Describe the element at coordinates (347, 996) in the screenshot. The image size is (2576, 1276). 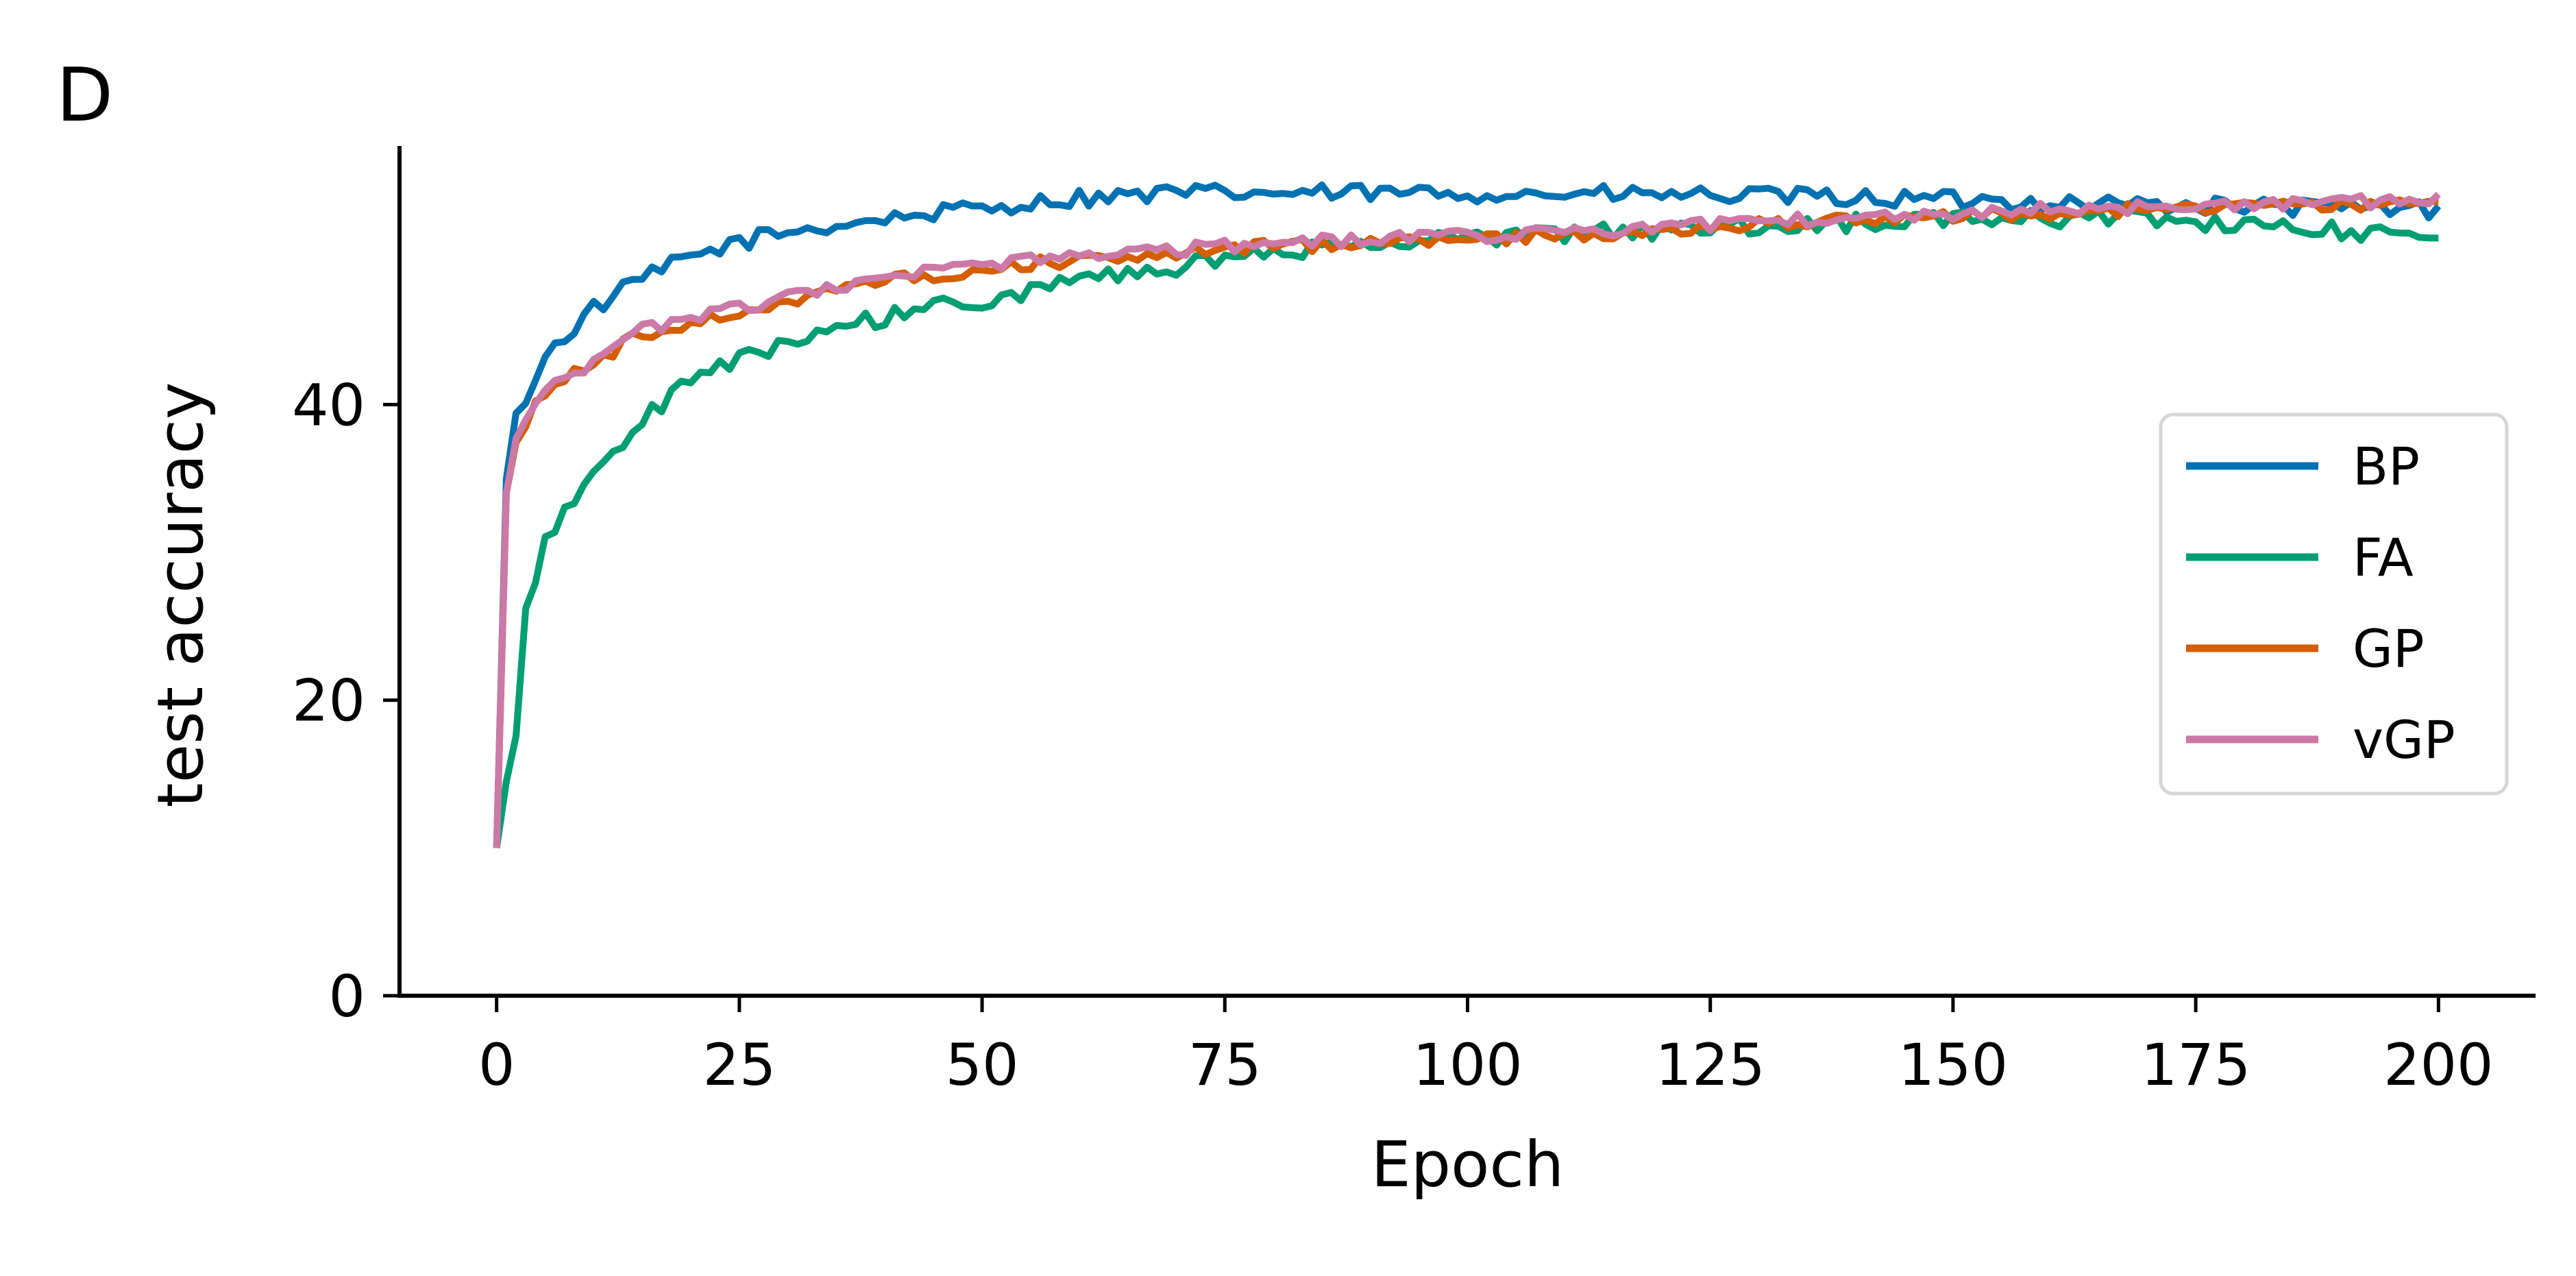
I see `y-tick-label: 0` at that location.